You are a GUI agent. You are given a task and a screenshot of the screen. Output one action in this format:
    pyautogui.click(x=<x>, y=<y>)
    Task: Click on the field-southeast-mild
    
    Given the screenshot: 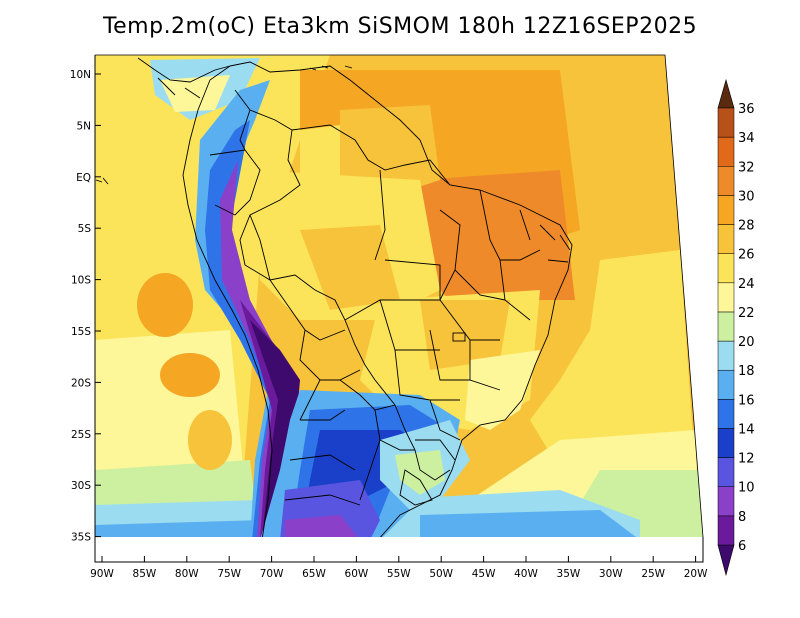 What is the action you would take?
    pyautogui.click(x=502, y=390)
    